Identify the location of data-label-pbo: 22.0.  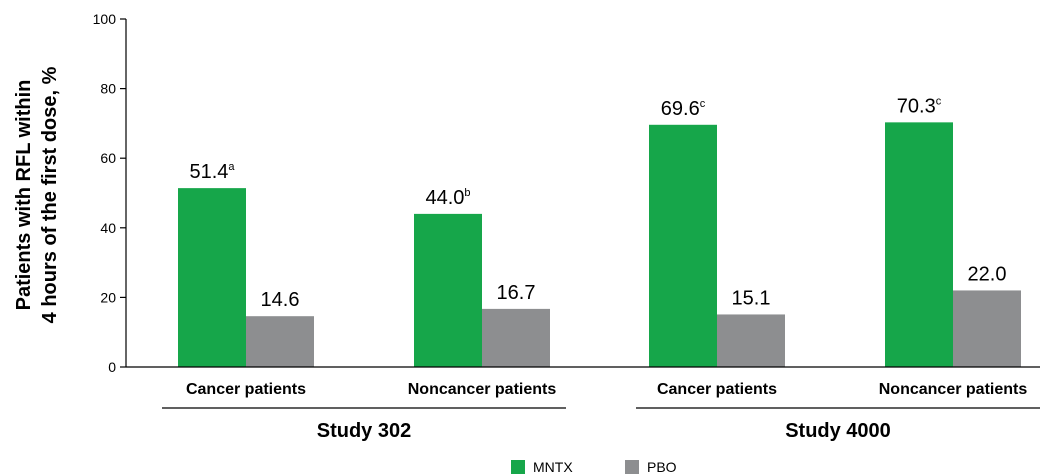
(987, 274).